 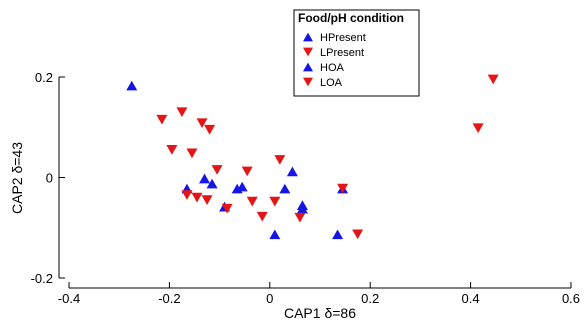 I want to click on y-tick-label: 0.2, so click(x=44, y=77).